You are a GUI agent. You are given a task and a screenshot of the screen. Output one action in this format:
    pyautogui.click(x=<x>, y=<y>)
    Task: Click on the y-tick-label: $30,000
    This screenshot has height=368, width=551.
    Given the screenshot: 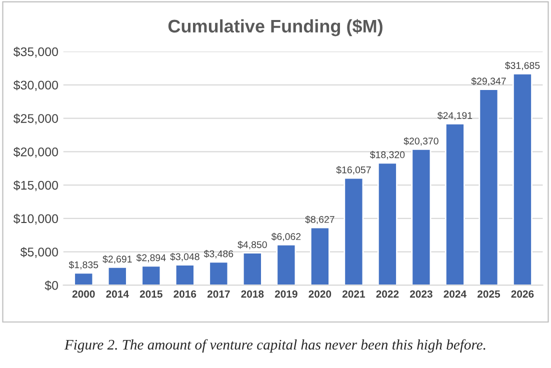 What is the action you would take?
    pyautogui.click(x=35, y=86)
    